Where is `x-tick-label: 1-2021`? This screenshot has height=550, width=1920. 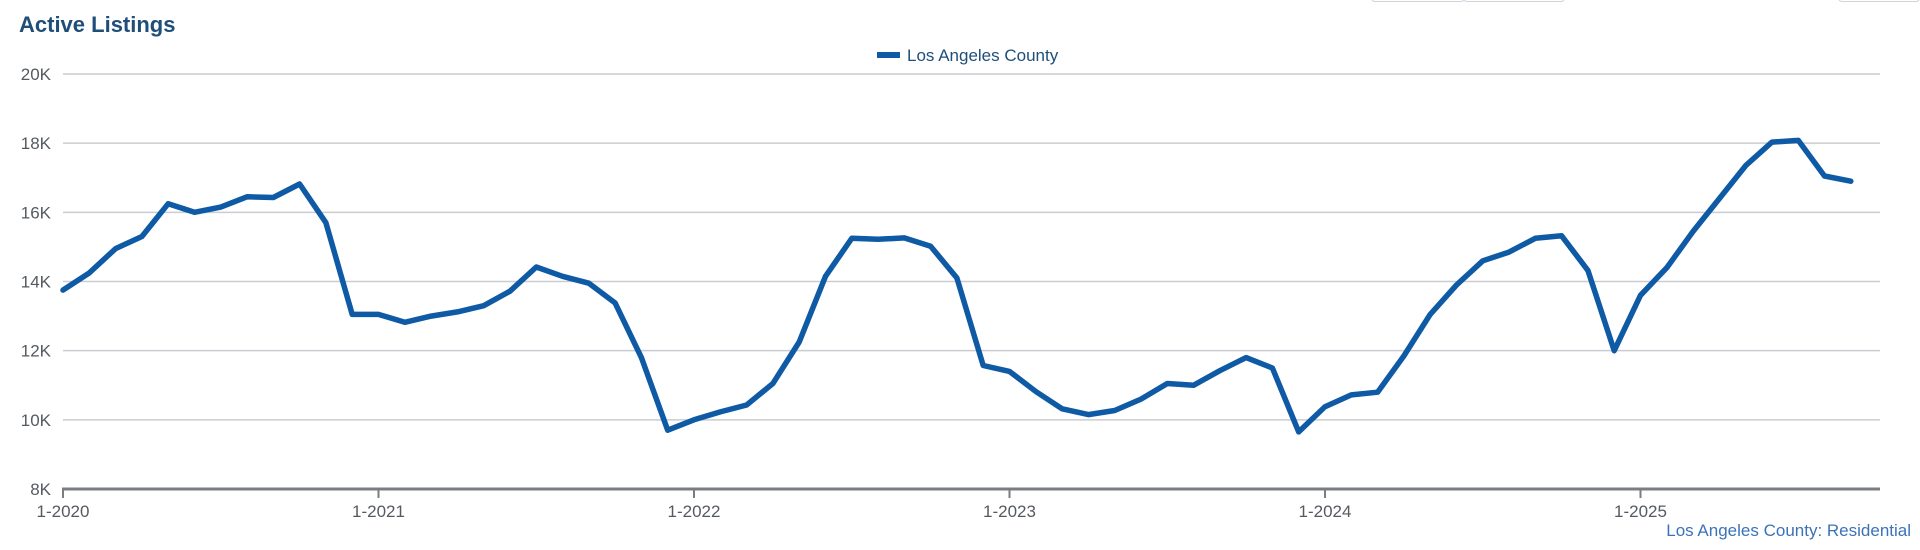 x-tick-label: 1-2021 is located at coordinates (378, 511).